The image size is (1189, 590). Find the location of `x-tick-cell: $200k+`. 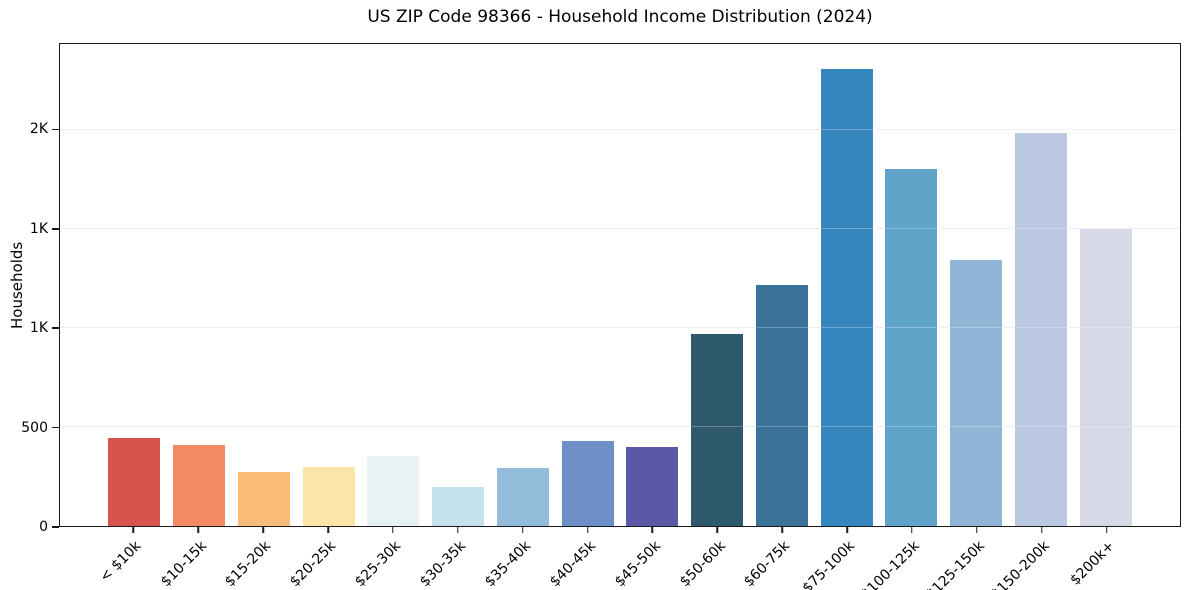

x-tick-cell: $200k+ is located at coordinates (1103, 558).